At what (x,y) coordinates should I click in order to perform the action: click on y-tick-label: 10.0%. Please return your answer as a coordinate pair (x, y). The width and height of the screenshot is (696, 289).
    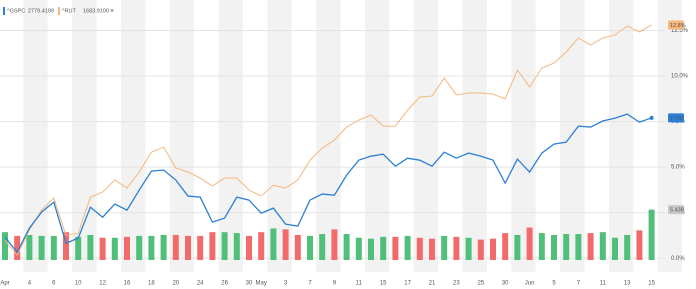
    Looking at the image, I should click on (680, 77).